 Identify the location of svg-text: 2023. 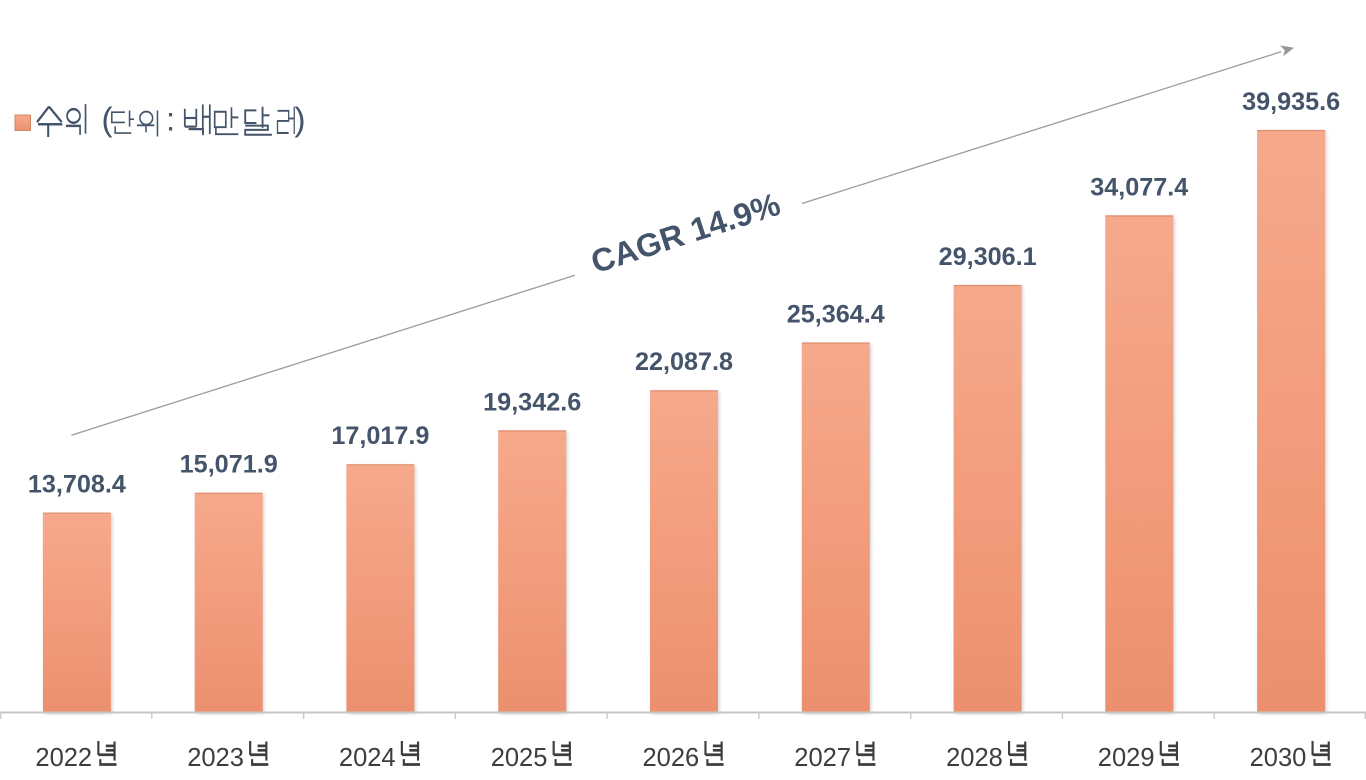
(215, 758).